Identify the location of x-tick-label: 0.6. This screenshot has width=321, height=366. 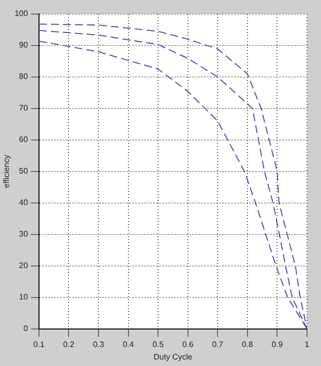
(188, 344).